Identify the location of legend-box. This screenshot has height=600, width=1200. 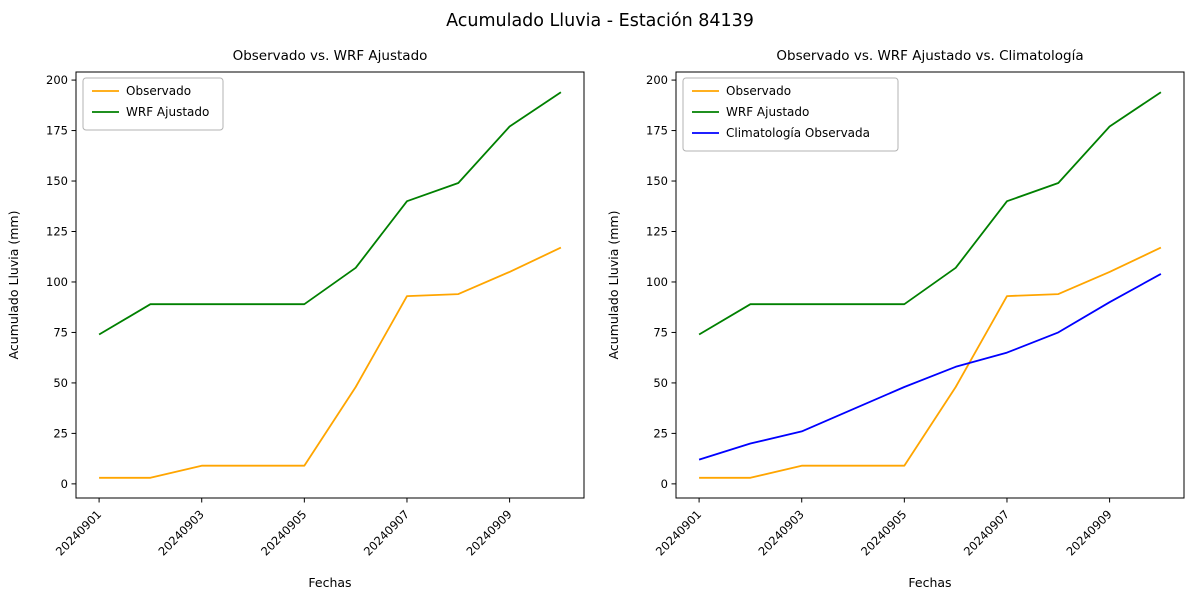
(790, 114).